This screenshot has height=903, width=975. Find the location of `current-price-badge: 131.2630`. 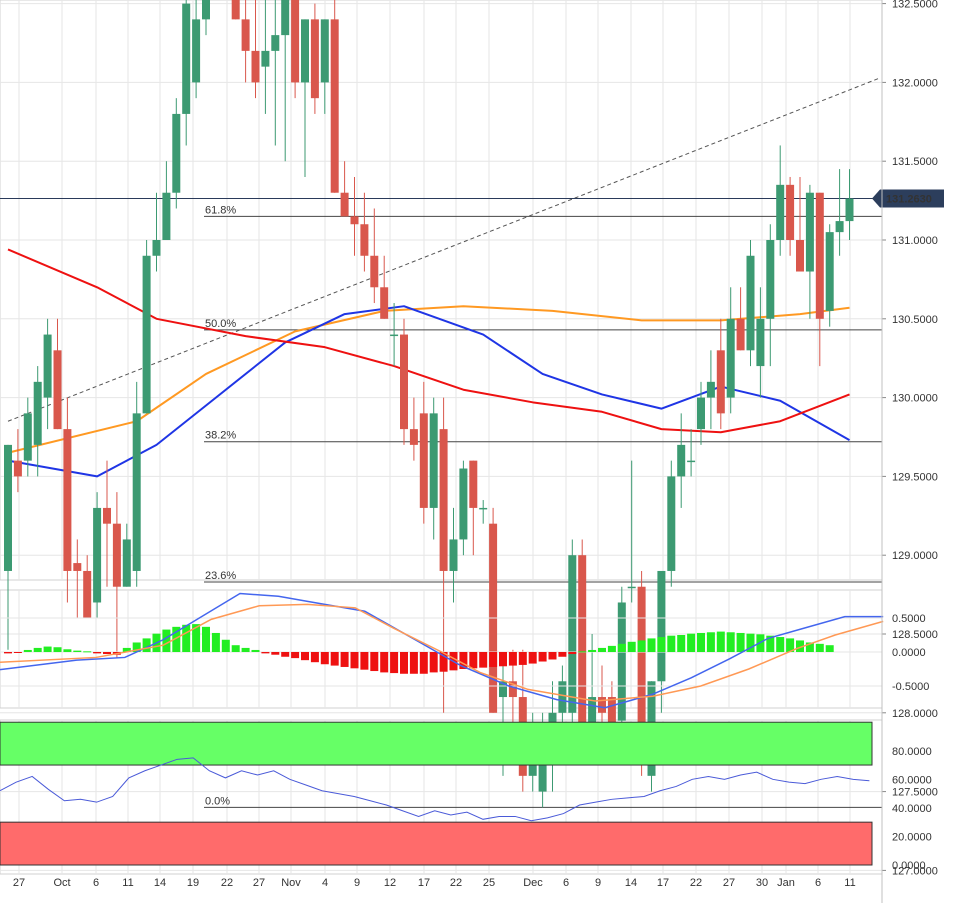

current-price-badge: 131.2630 is located at coordinates (908, 198).